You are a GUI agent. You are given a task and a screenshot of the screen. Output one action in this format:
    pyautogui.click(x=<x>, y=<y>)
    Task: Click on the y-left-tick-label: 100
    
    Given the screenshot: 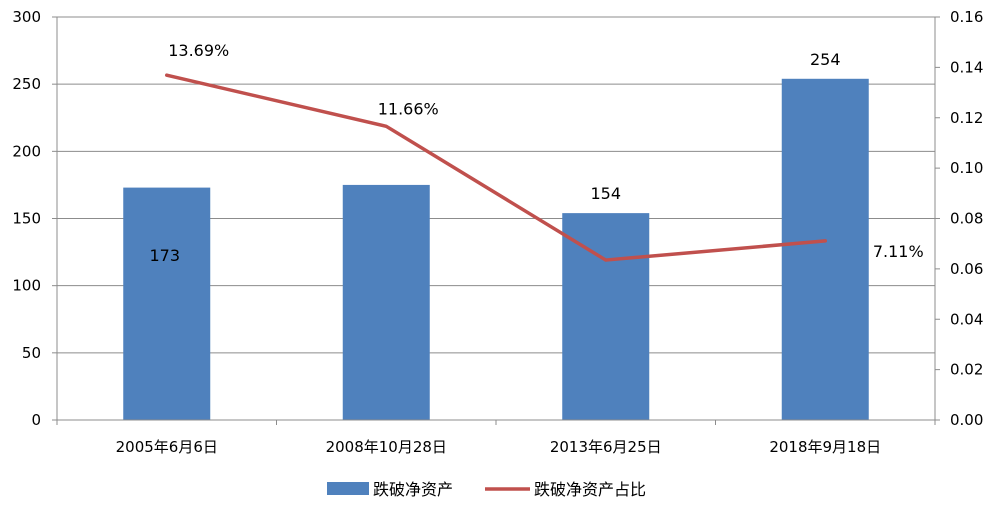 What is the action you would take?
    pyautogui.click(x=26, y=286)
    